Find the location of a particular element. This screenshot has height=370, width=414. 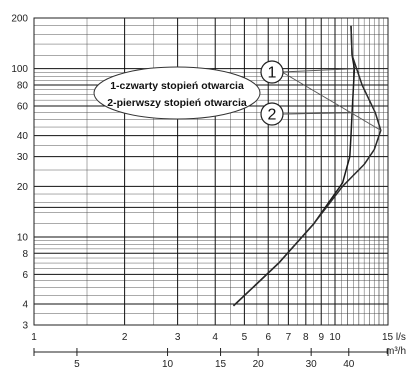

secondary-axis-label: 5 is located at coordinates (77, 364).